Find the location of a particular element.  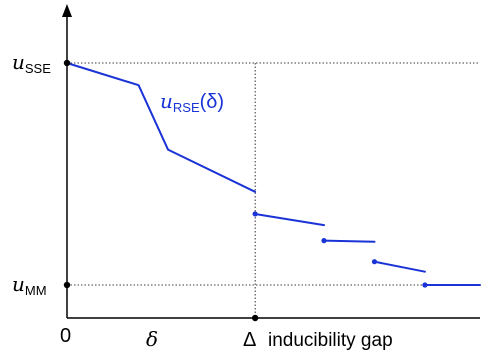

series-label: uRSE(δ) is located at coordinates (192, 102).